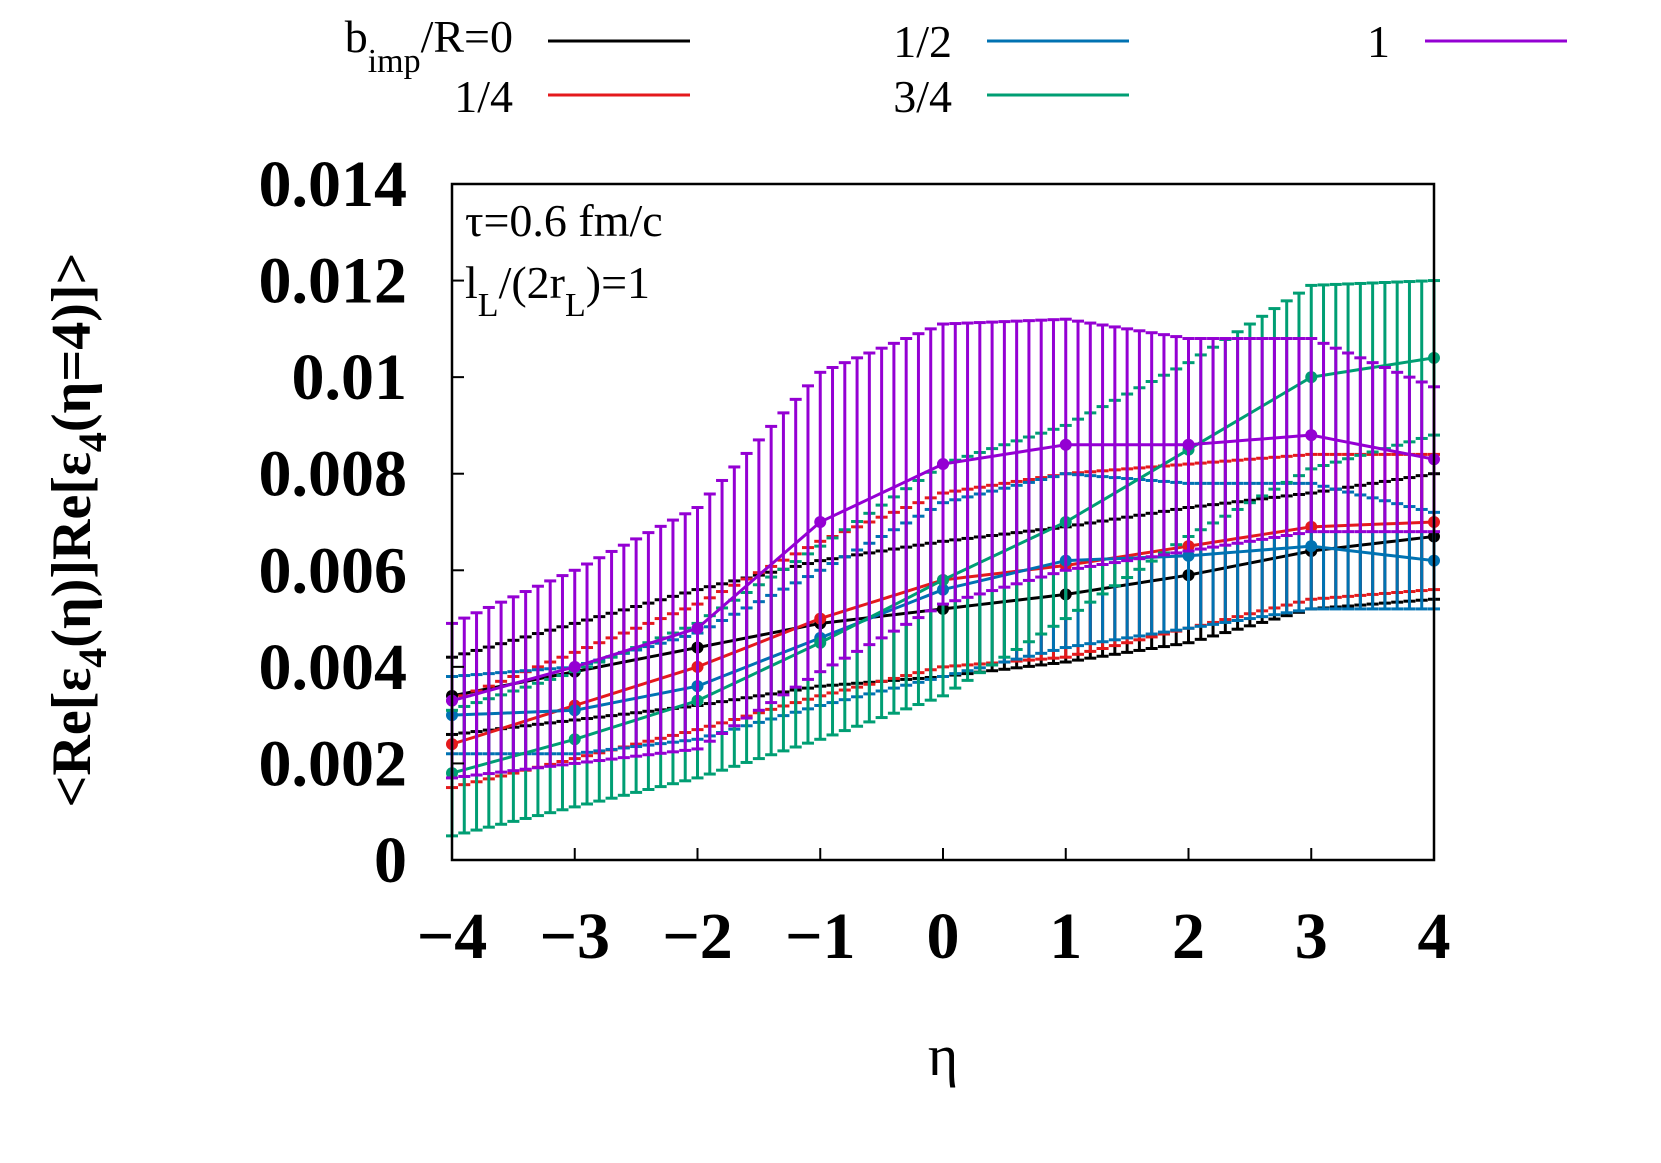 Image resolution: width=1661 pixels, height=1163 pixels. What do you see at coordinates (452, 936) in the screenshot?
I see `x-tick-label: −4` at bounding box center [452, 936].